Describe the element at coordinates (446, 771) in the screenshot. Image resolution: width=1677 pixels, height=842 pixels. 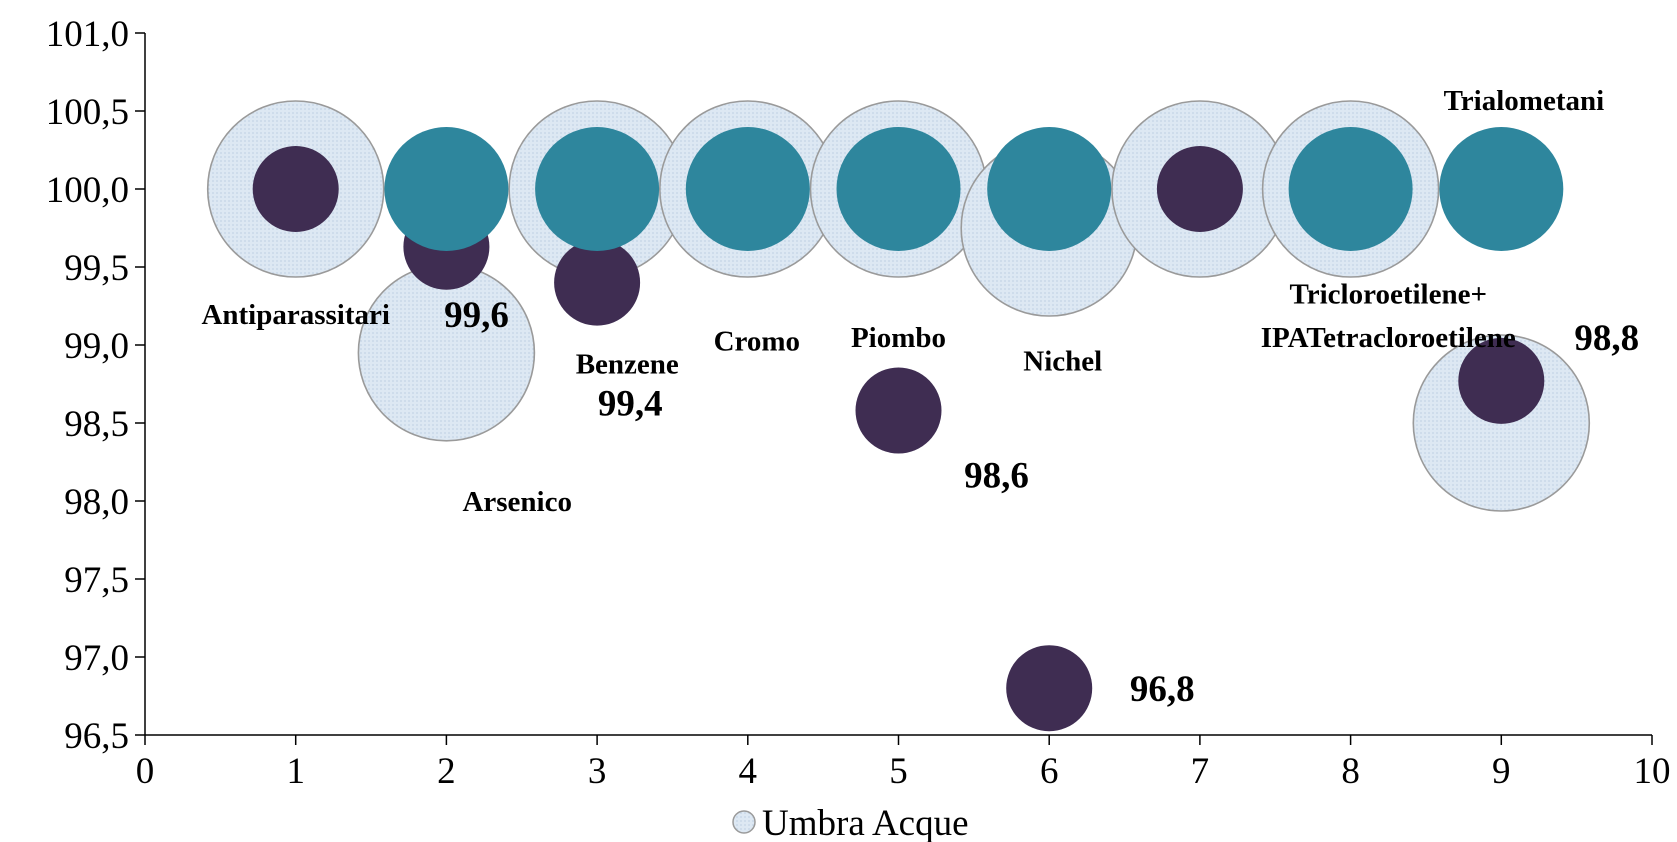
I see `x-tick-label: 2` at that location.